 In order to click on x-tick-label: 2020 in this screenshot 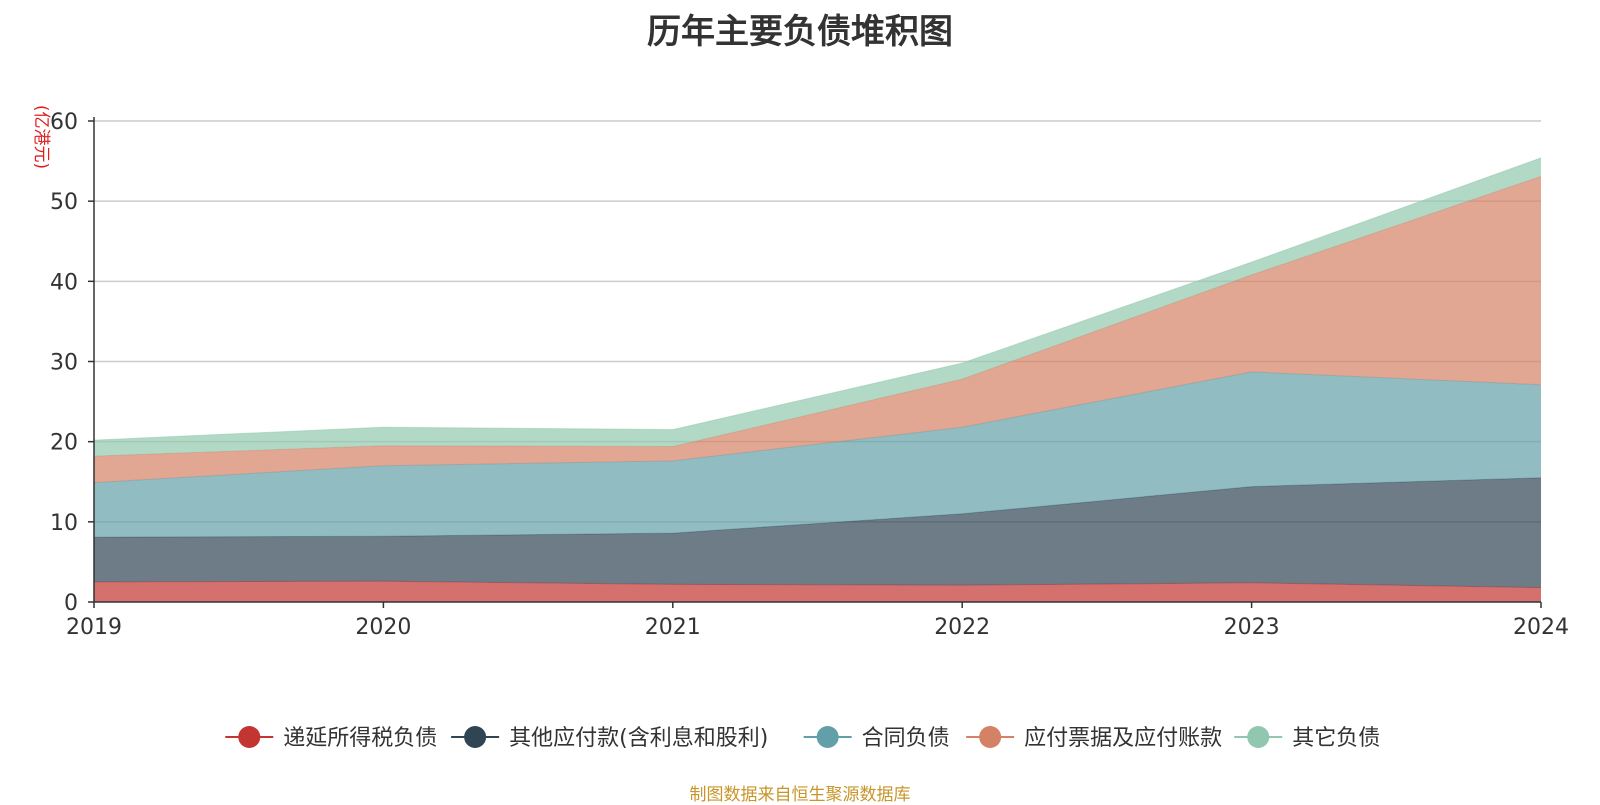, I will do `click(383, 627)`.